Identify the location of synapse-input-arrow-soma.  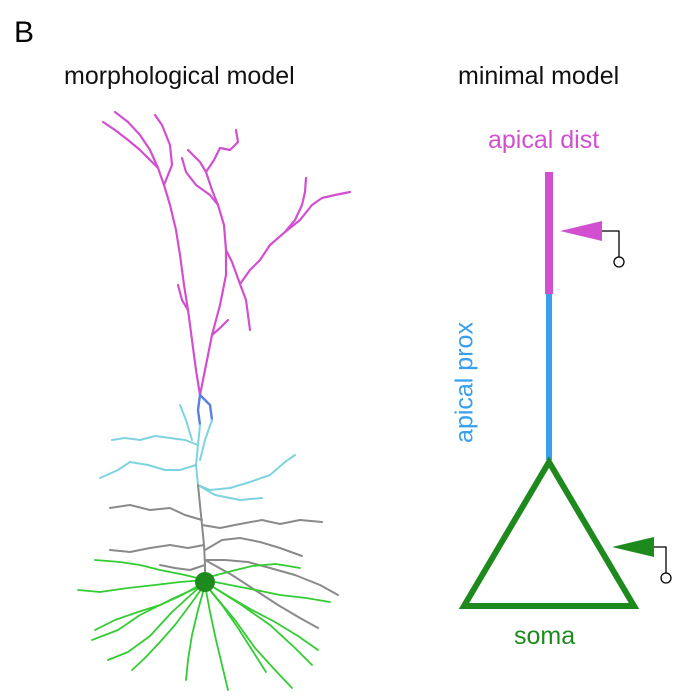
(642, 560).